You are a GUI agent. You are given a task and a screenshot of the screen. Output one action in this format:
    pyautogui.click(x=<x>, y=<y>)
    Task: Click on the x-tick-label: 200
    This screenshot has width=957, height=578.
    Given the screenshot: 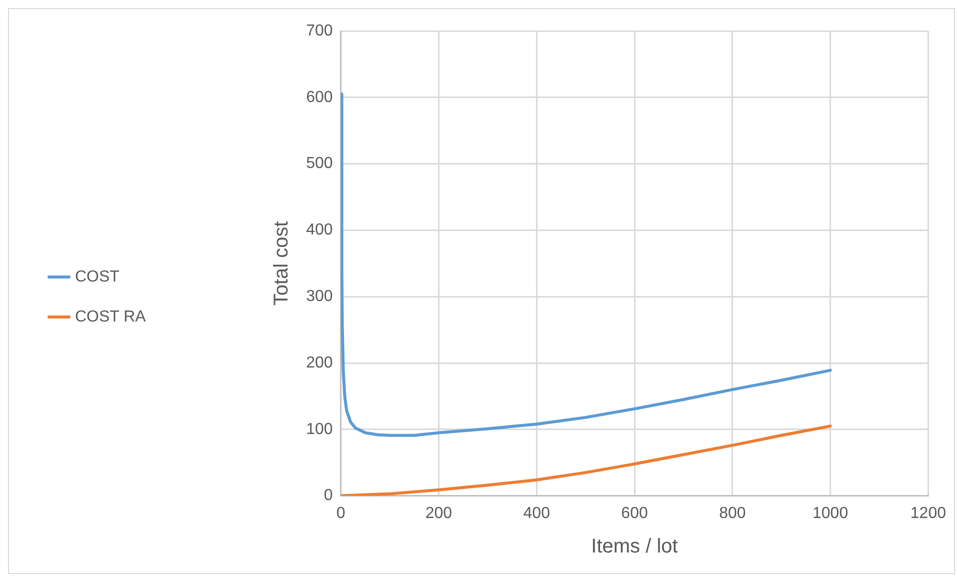 What is the action you would take?
    pyautogui.click(x=438, y=513)
    